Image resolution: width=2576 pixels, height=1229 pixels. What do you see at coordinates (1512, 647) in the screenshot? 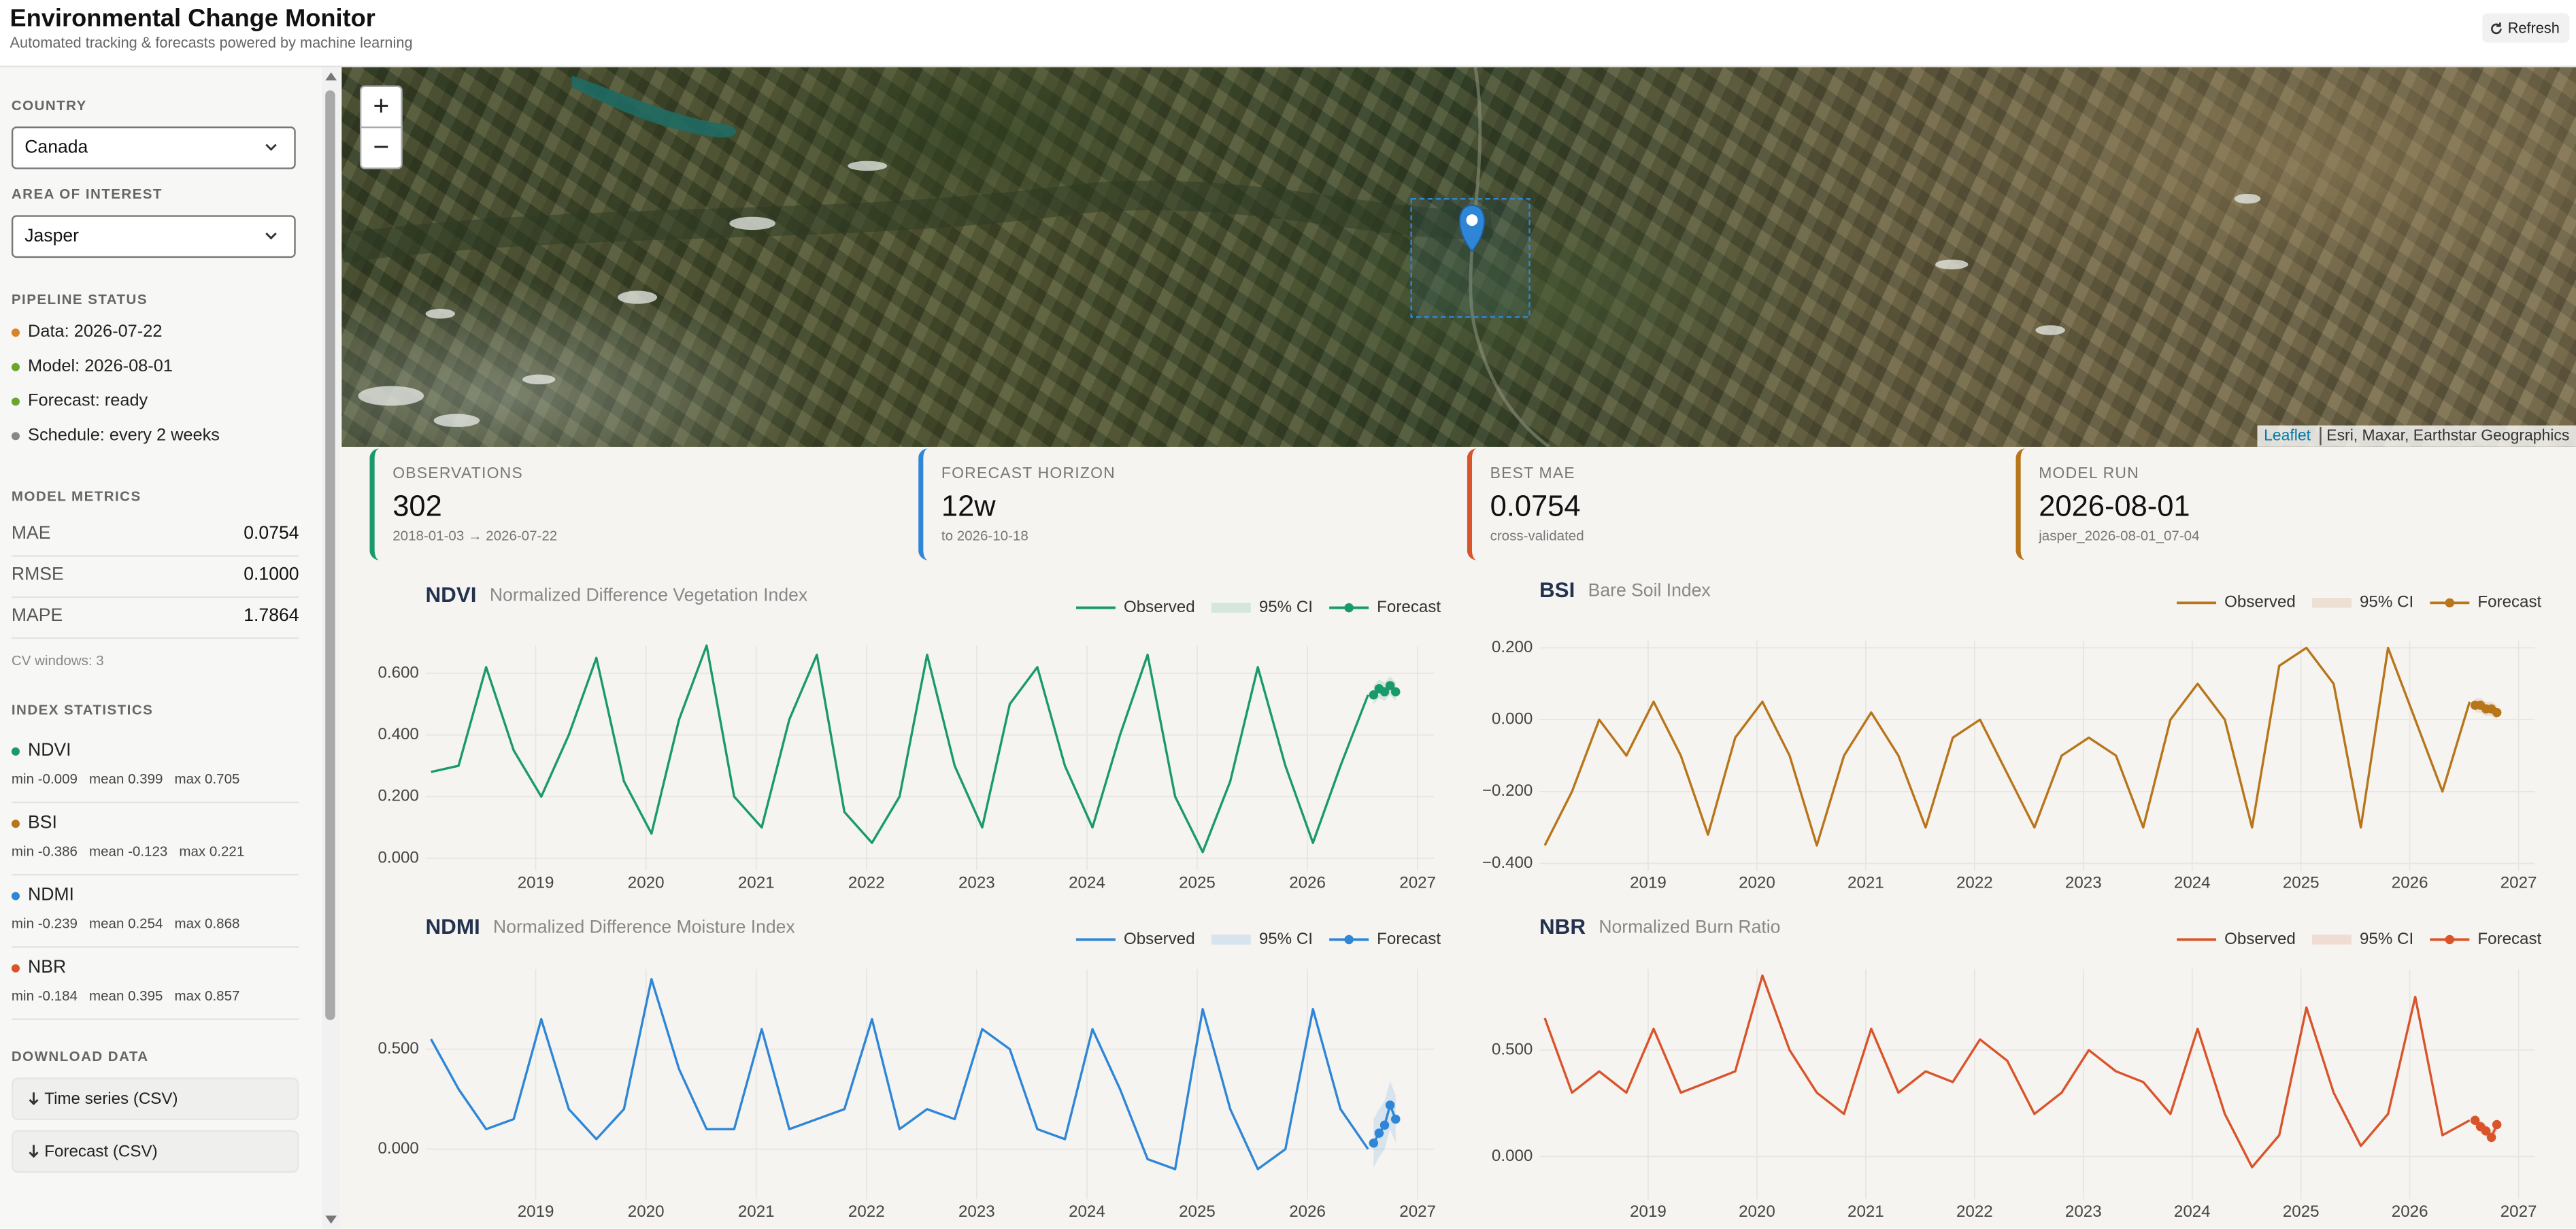
I see `y-tick-label: 0.200` at bounding box center [1512, 647].